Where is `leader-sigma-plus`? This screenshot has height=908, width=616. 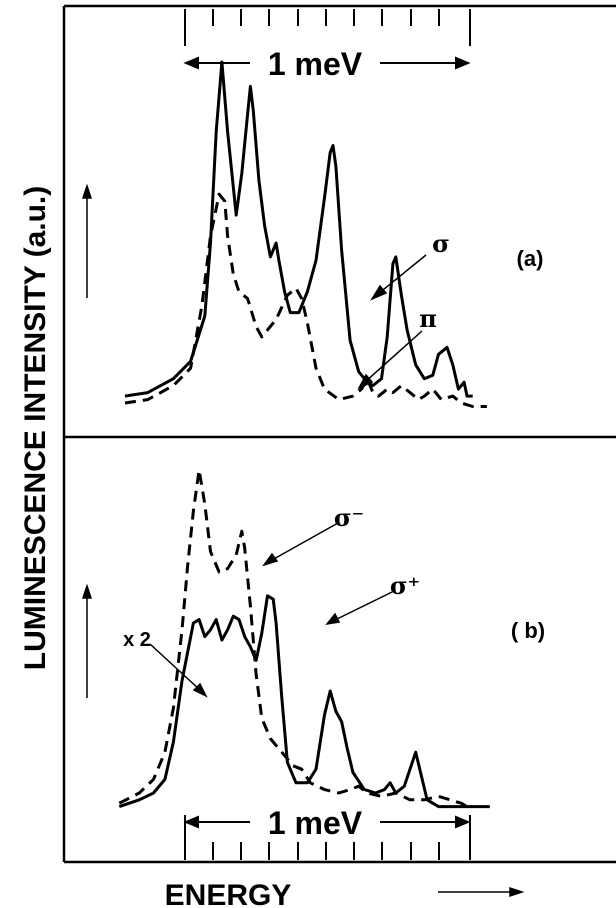
leader-sigma-plus is located at coordinates (363, 606).